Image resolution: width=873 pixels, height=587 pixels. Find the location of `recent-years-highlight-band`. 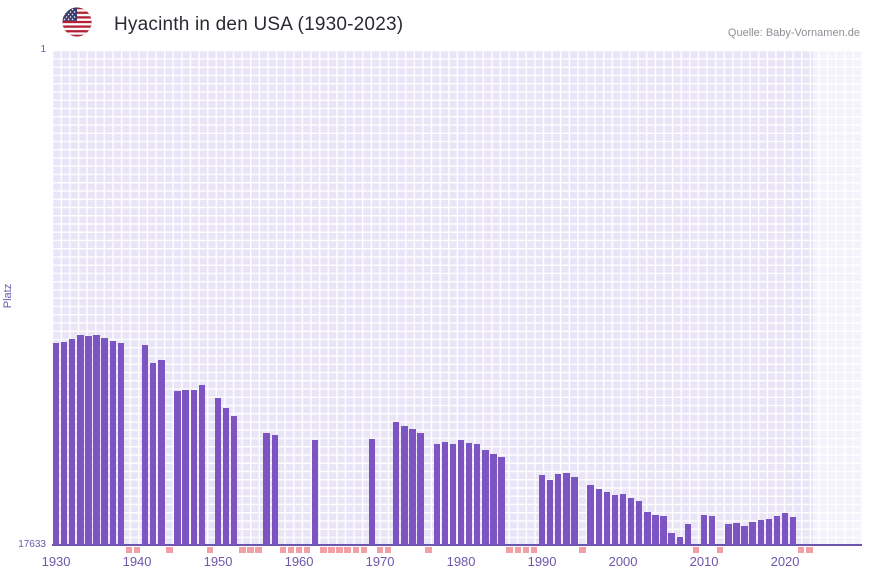

recent-years-highlight-band is located at coordinates (837, 297).